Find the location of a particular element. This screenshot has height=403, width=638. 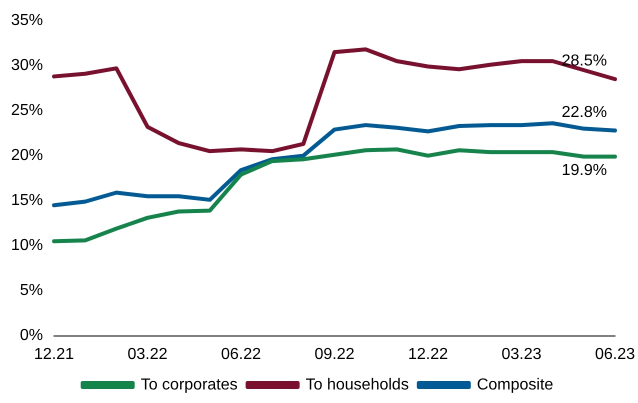

legend-label: To corporates is located at coordinates (189, 385).